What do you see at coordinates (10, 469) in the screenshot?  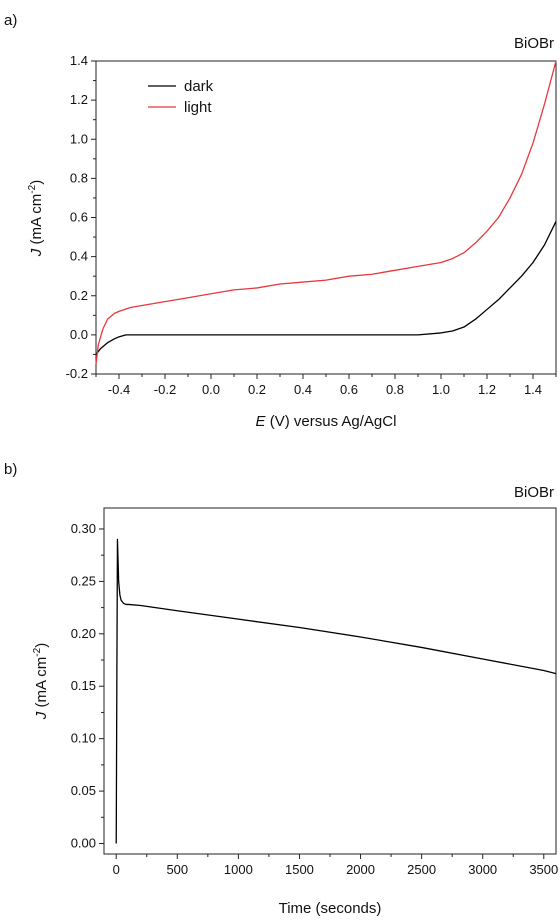 I see `panel-label-b: b)` at bounding box center [10, 469].